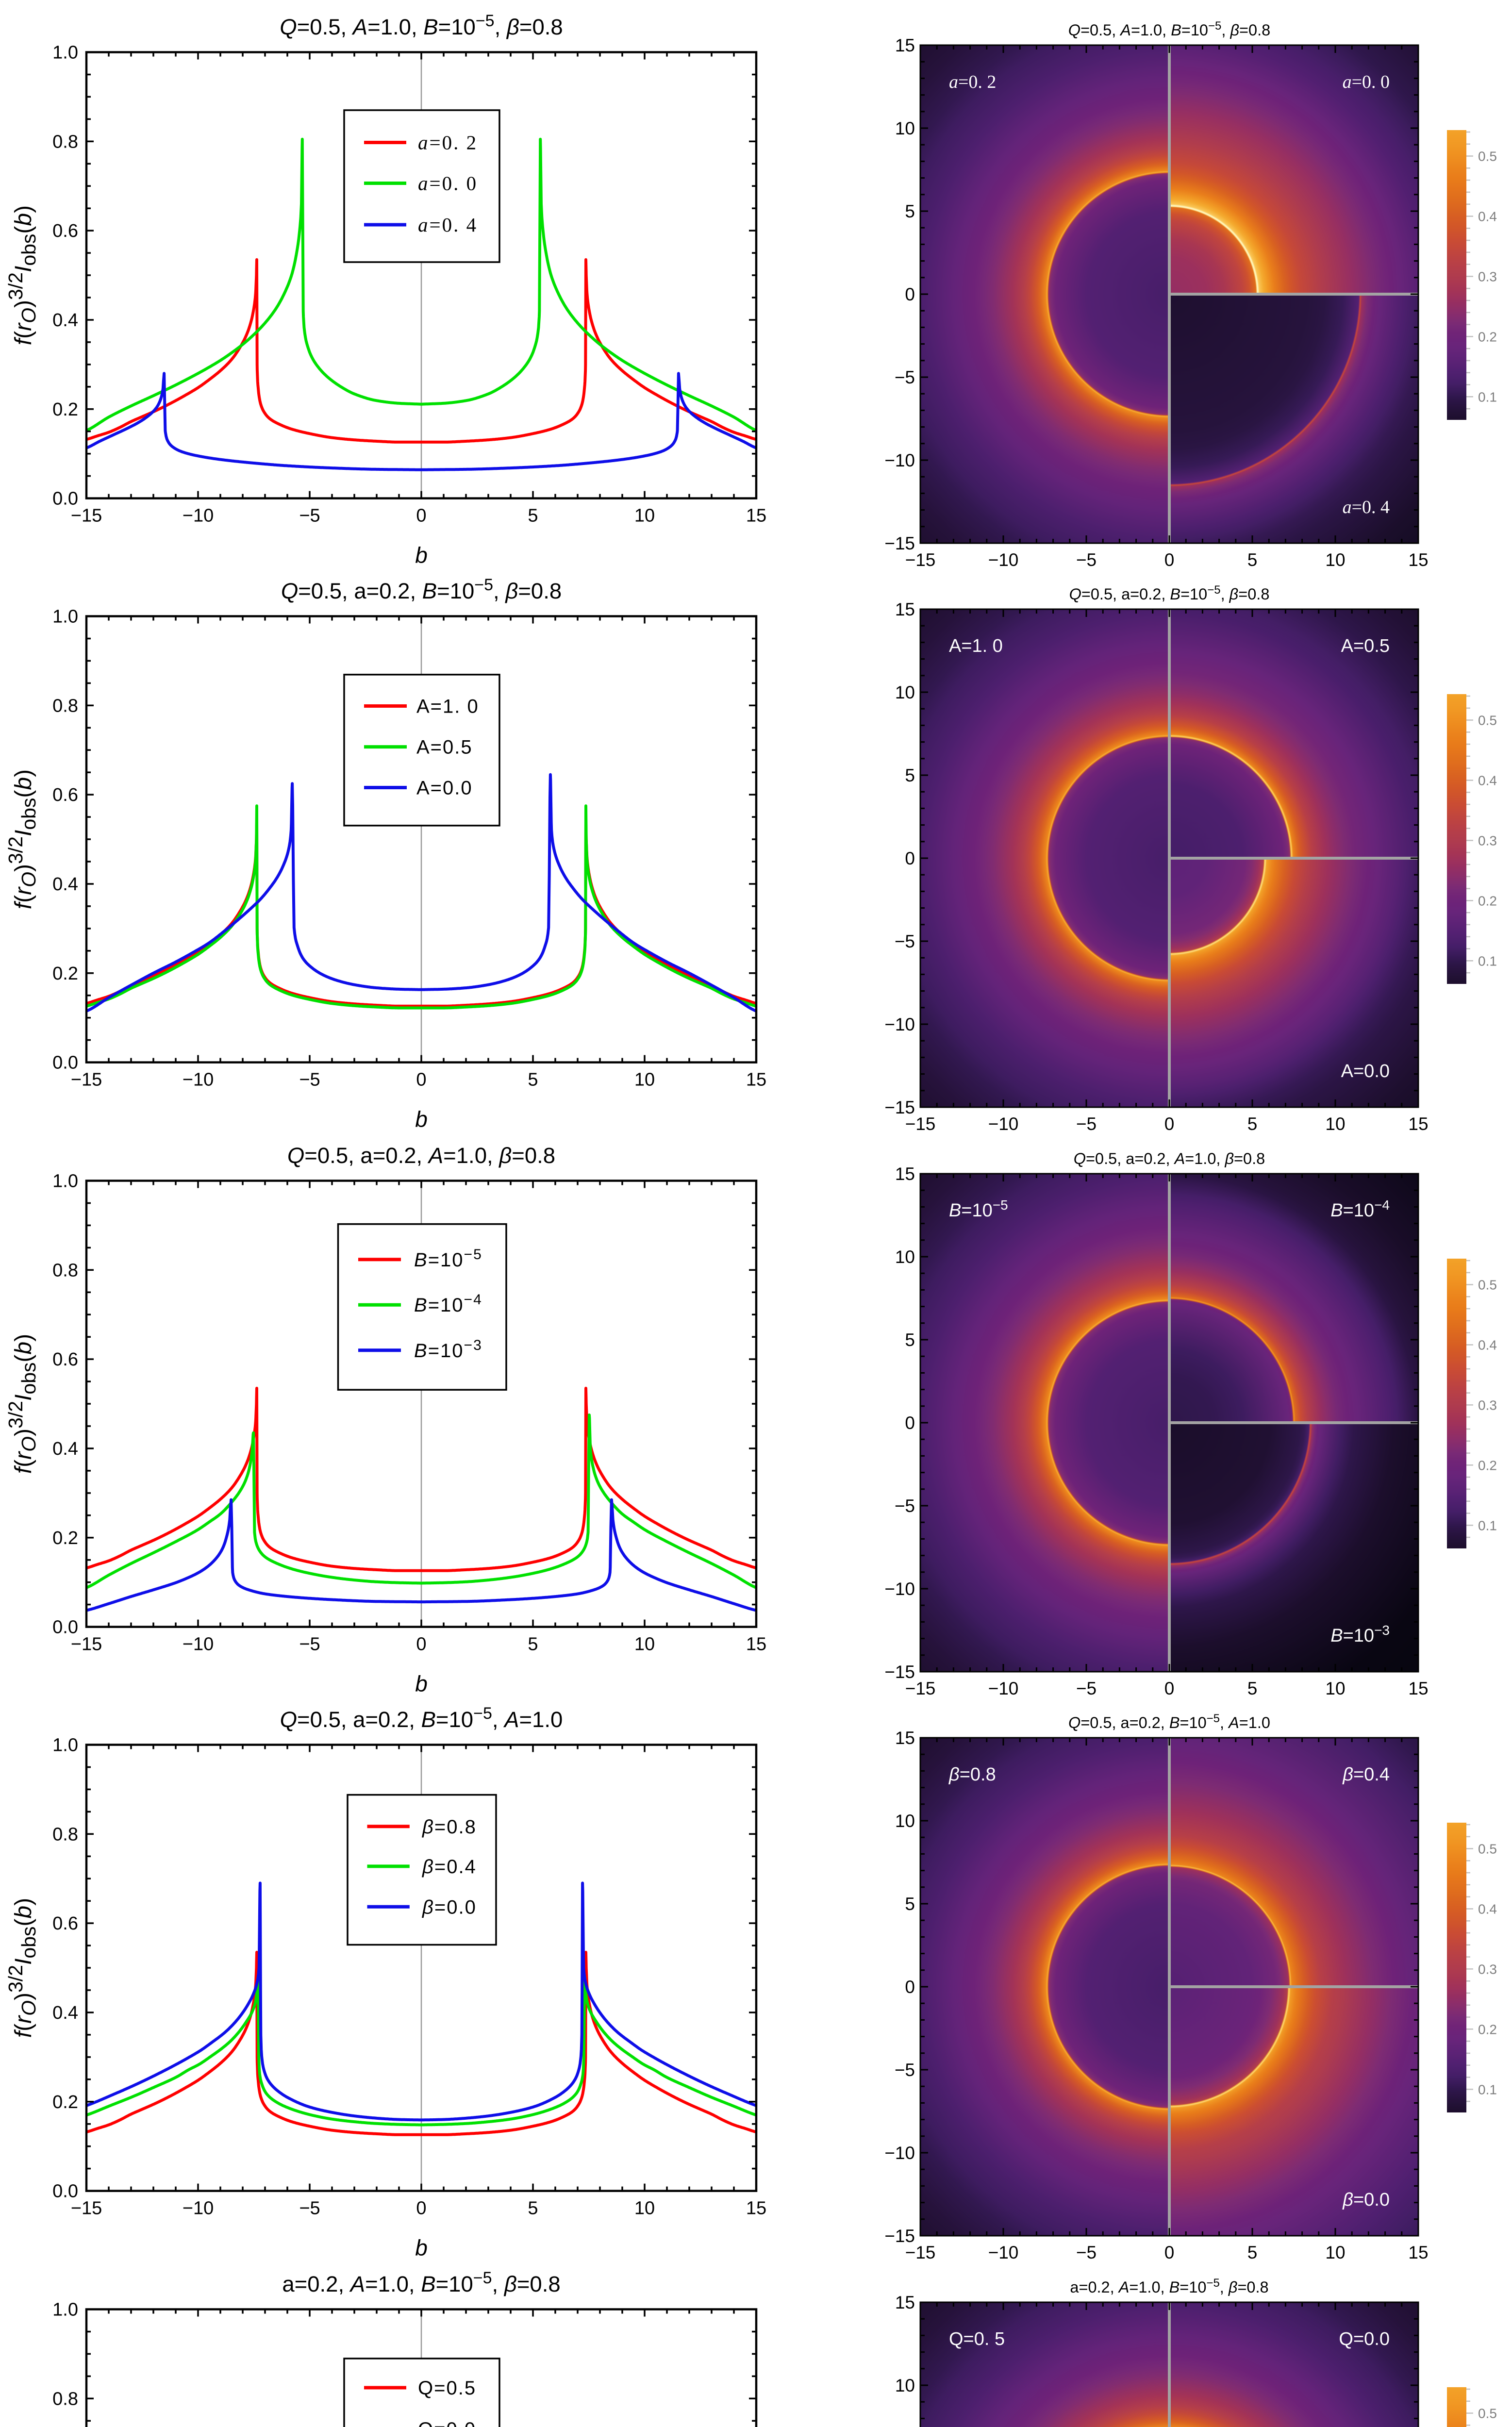  I want to click on svg-text: A=0.5, so click(444, 747).